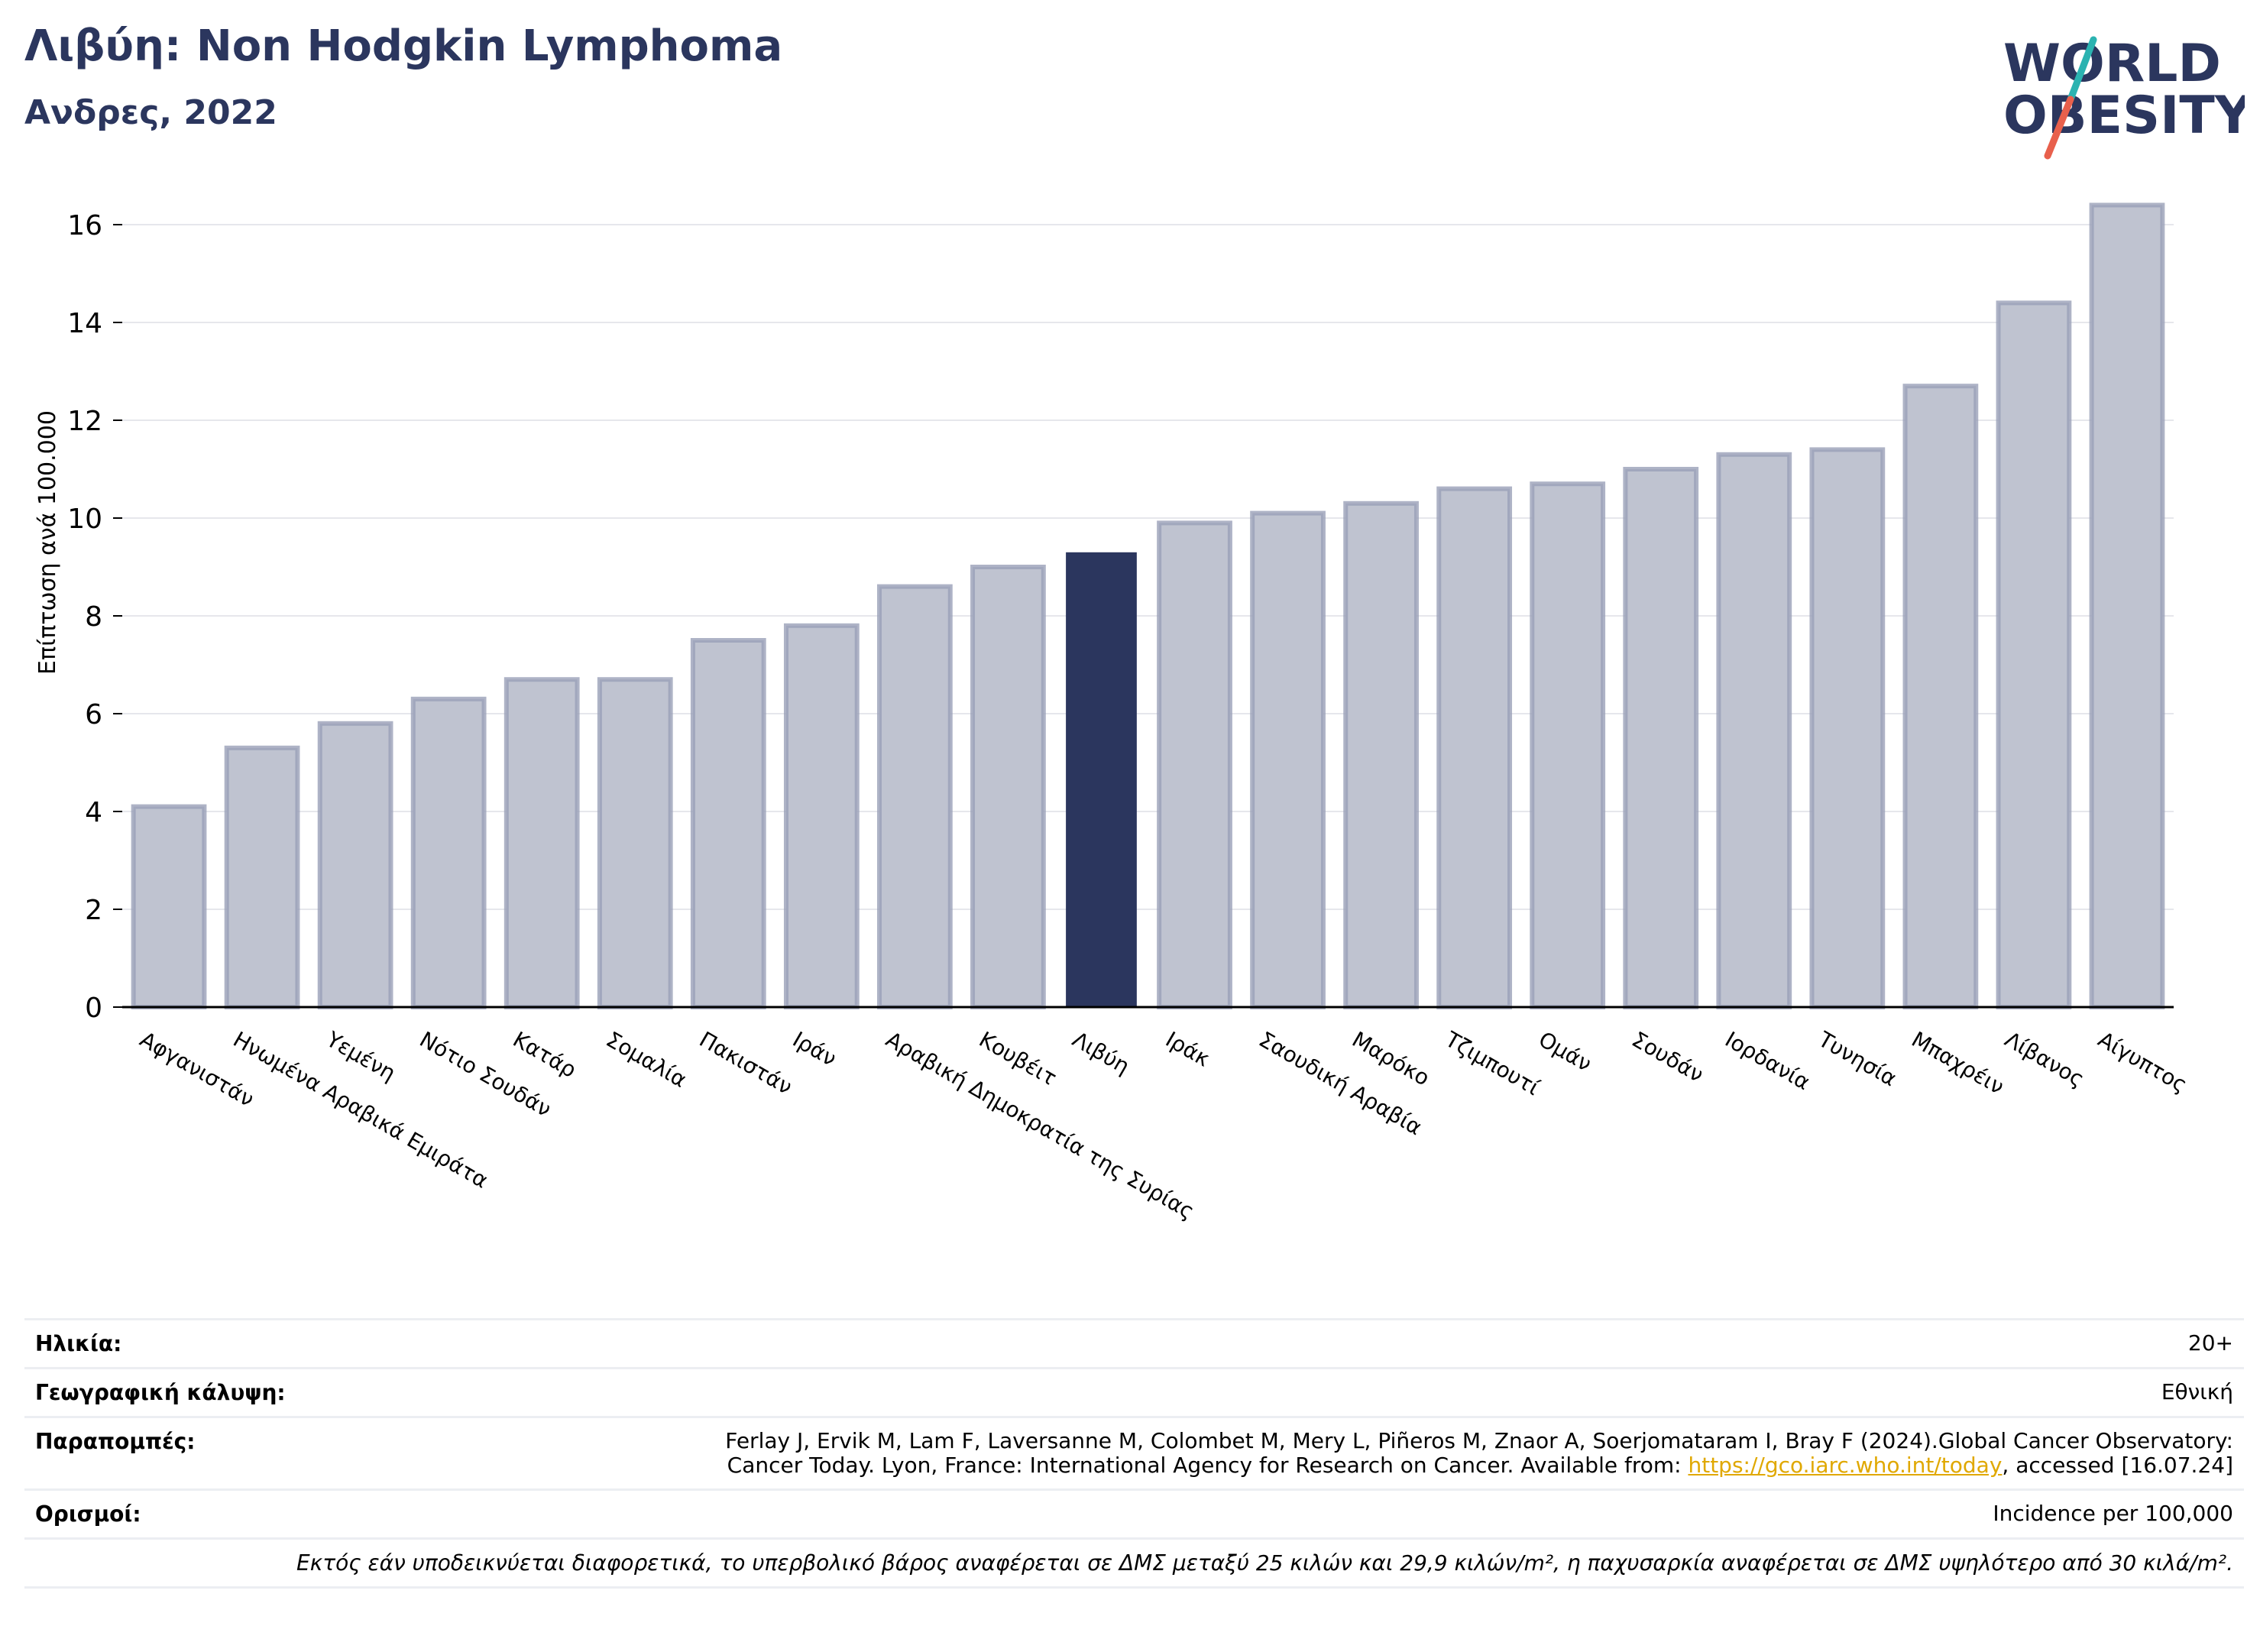  What do you see at coordinates (84, 519) in the screenshot?
I see `y-tick-label: 10` at bounding box center [84, 519].